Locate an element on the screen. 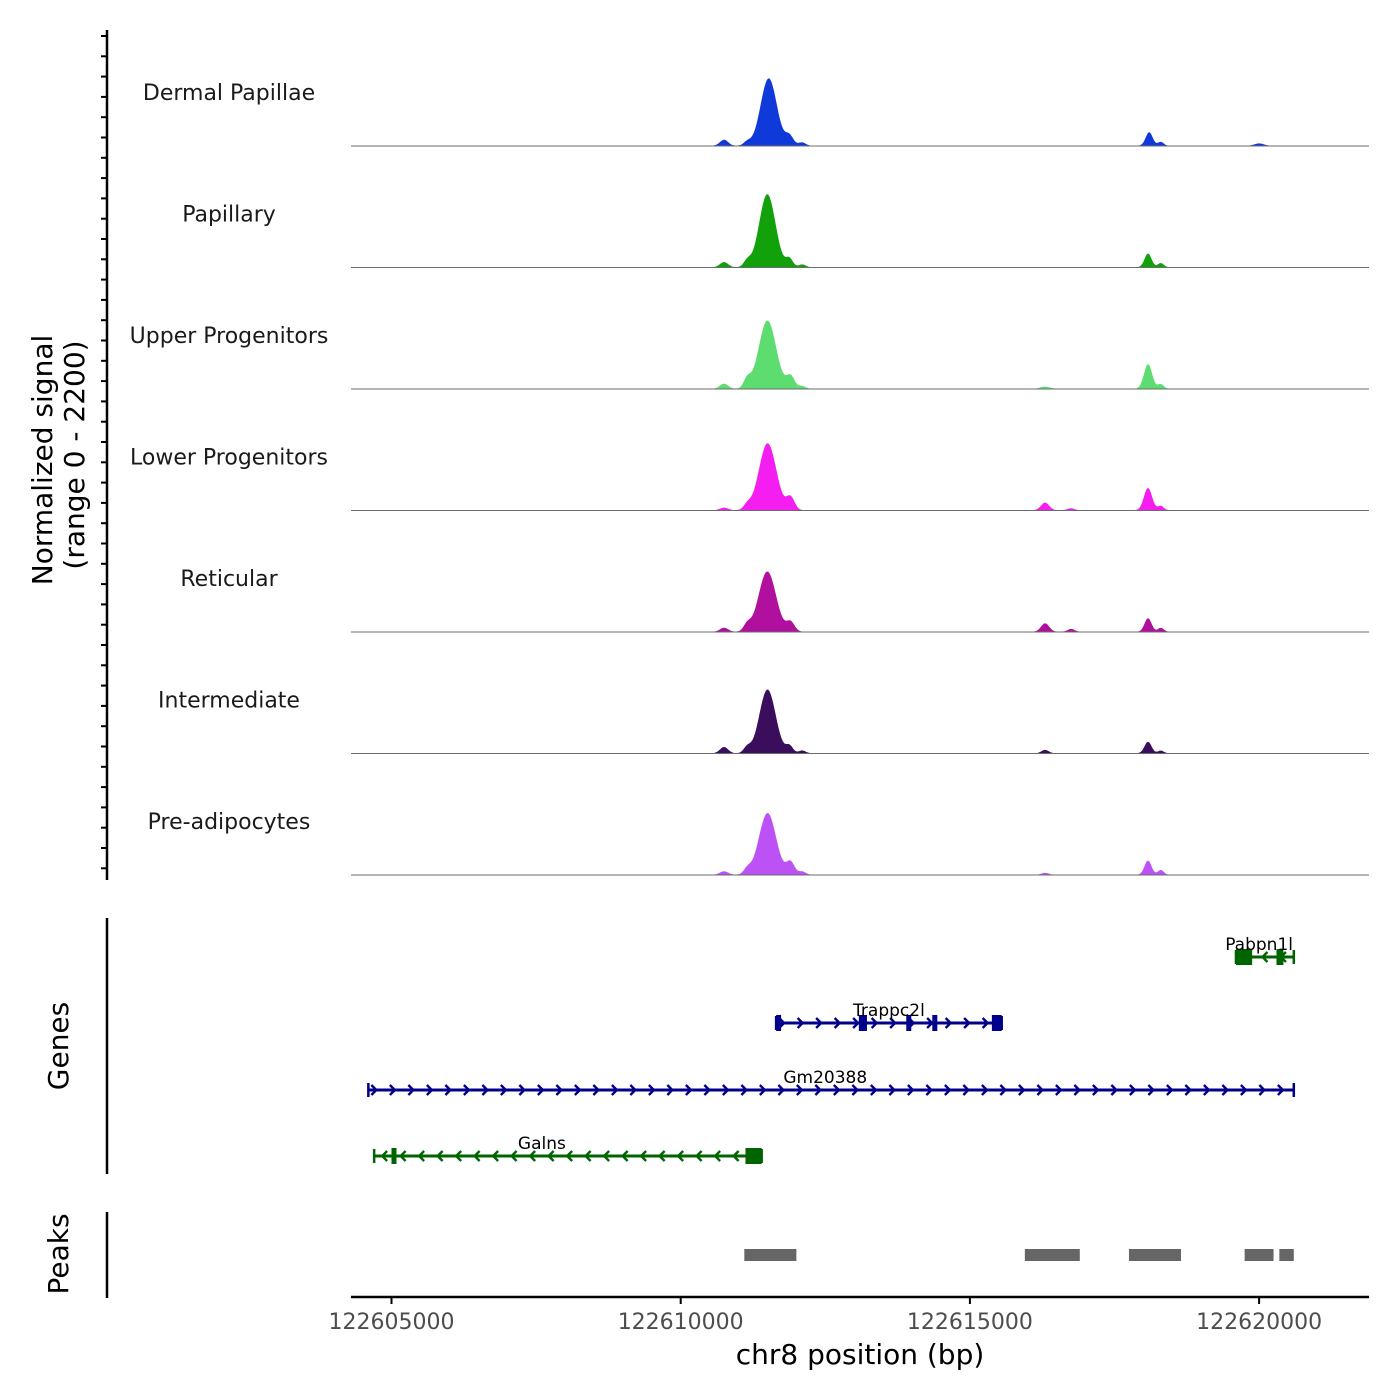 This screenshot has height=1400, width=1400. track-label: Dermal Papillae is located at coordinates (229, 93).